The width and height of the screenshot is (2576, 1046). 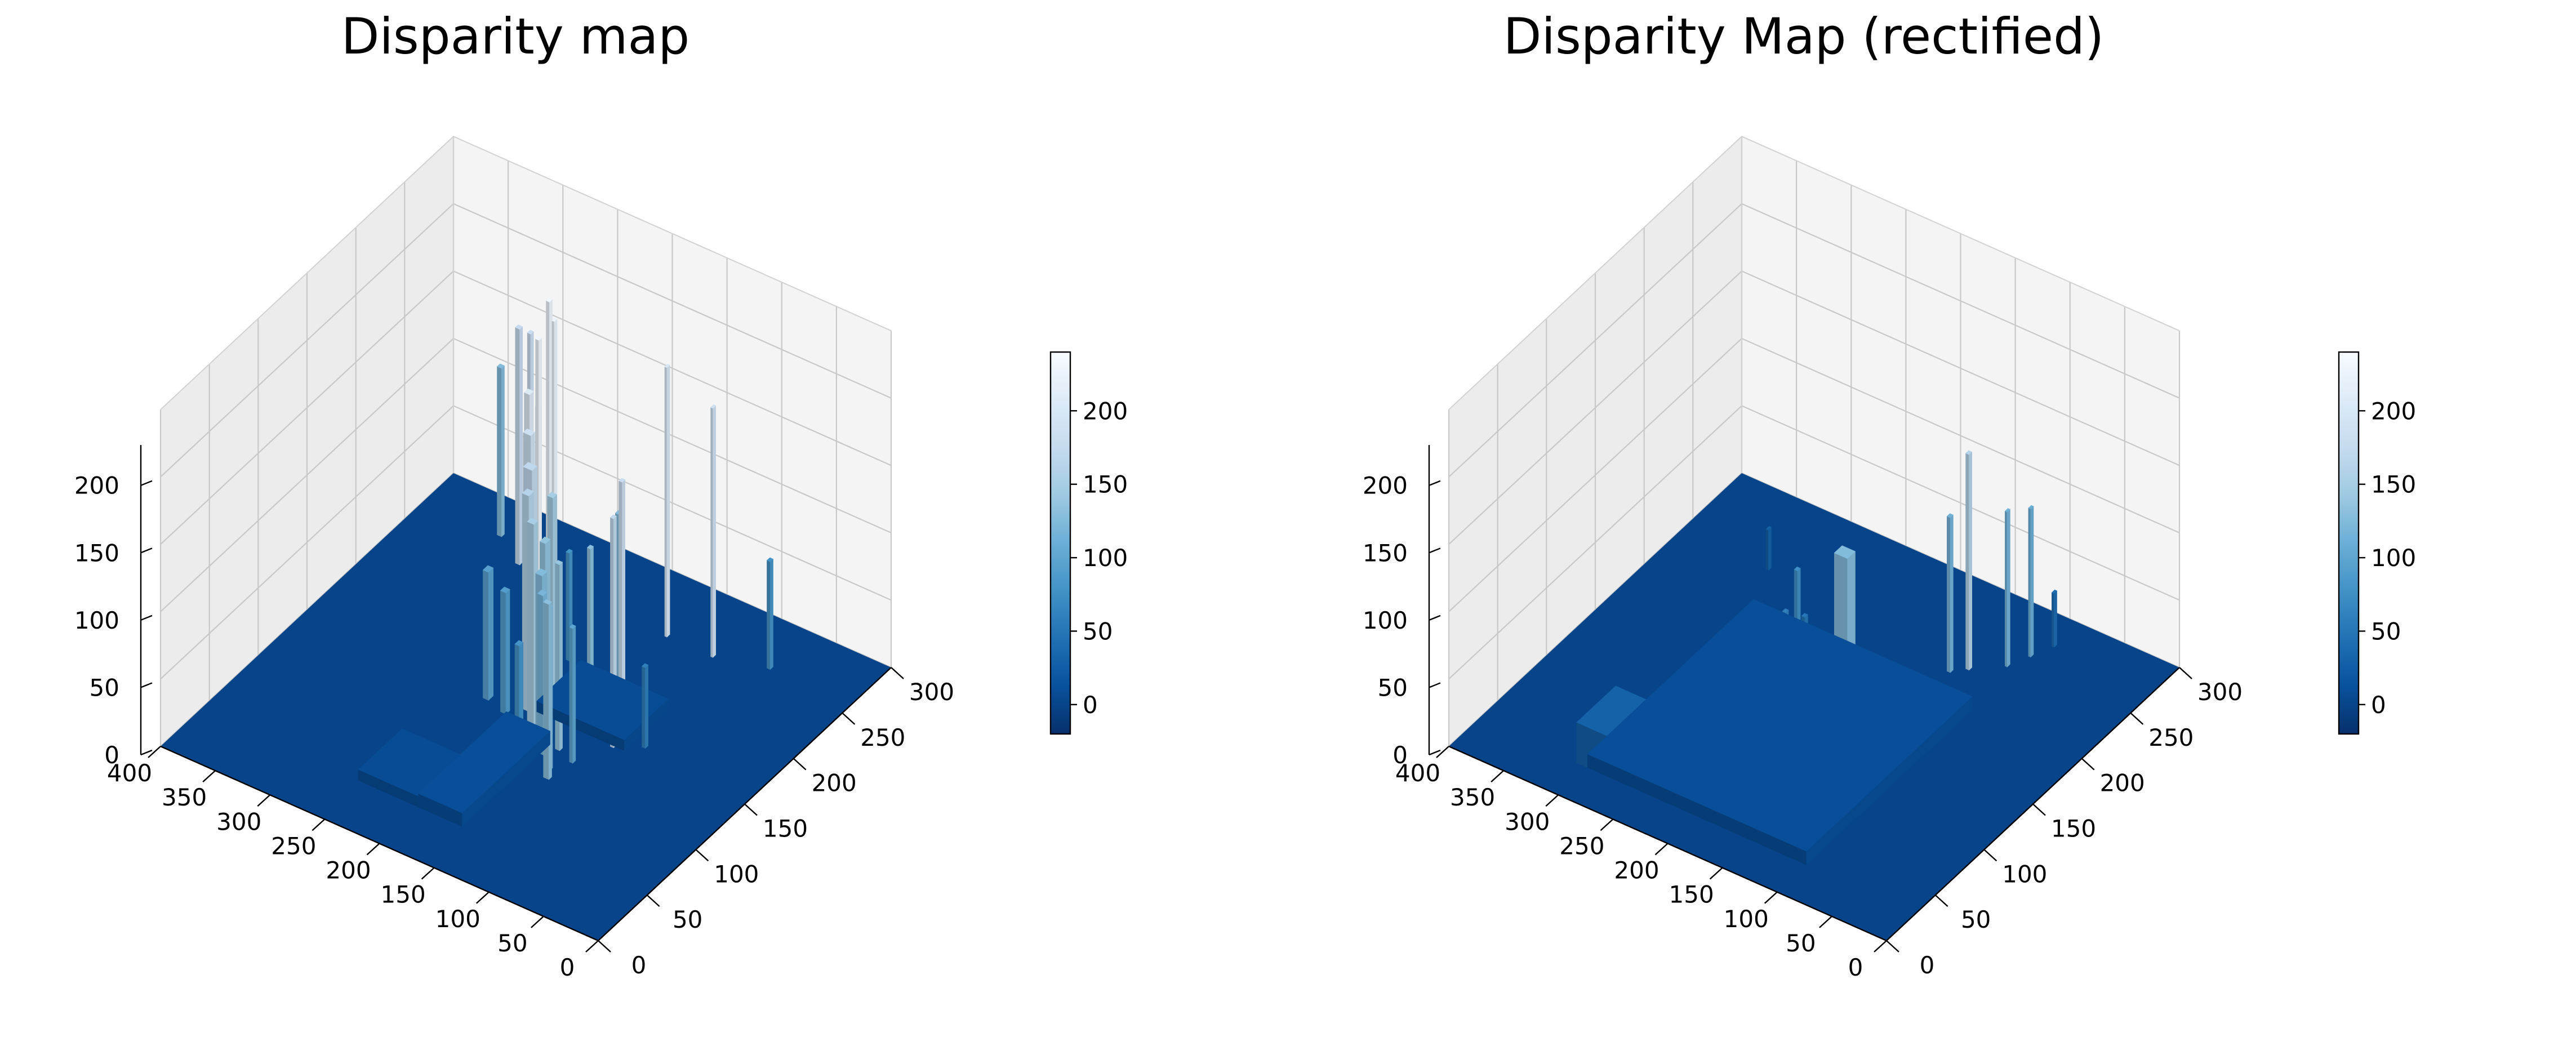 What do you see at coordinates (931, 692) in the screenshot?
I see `y-tick-label: 300` at bounding box center [931, 692].